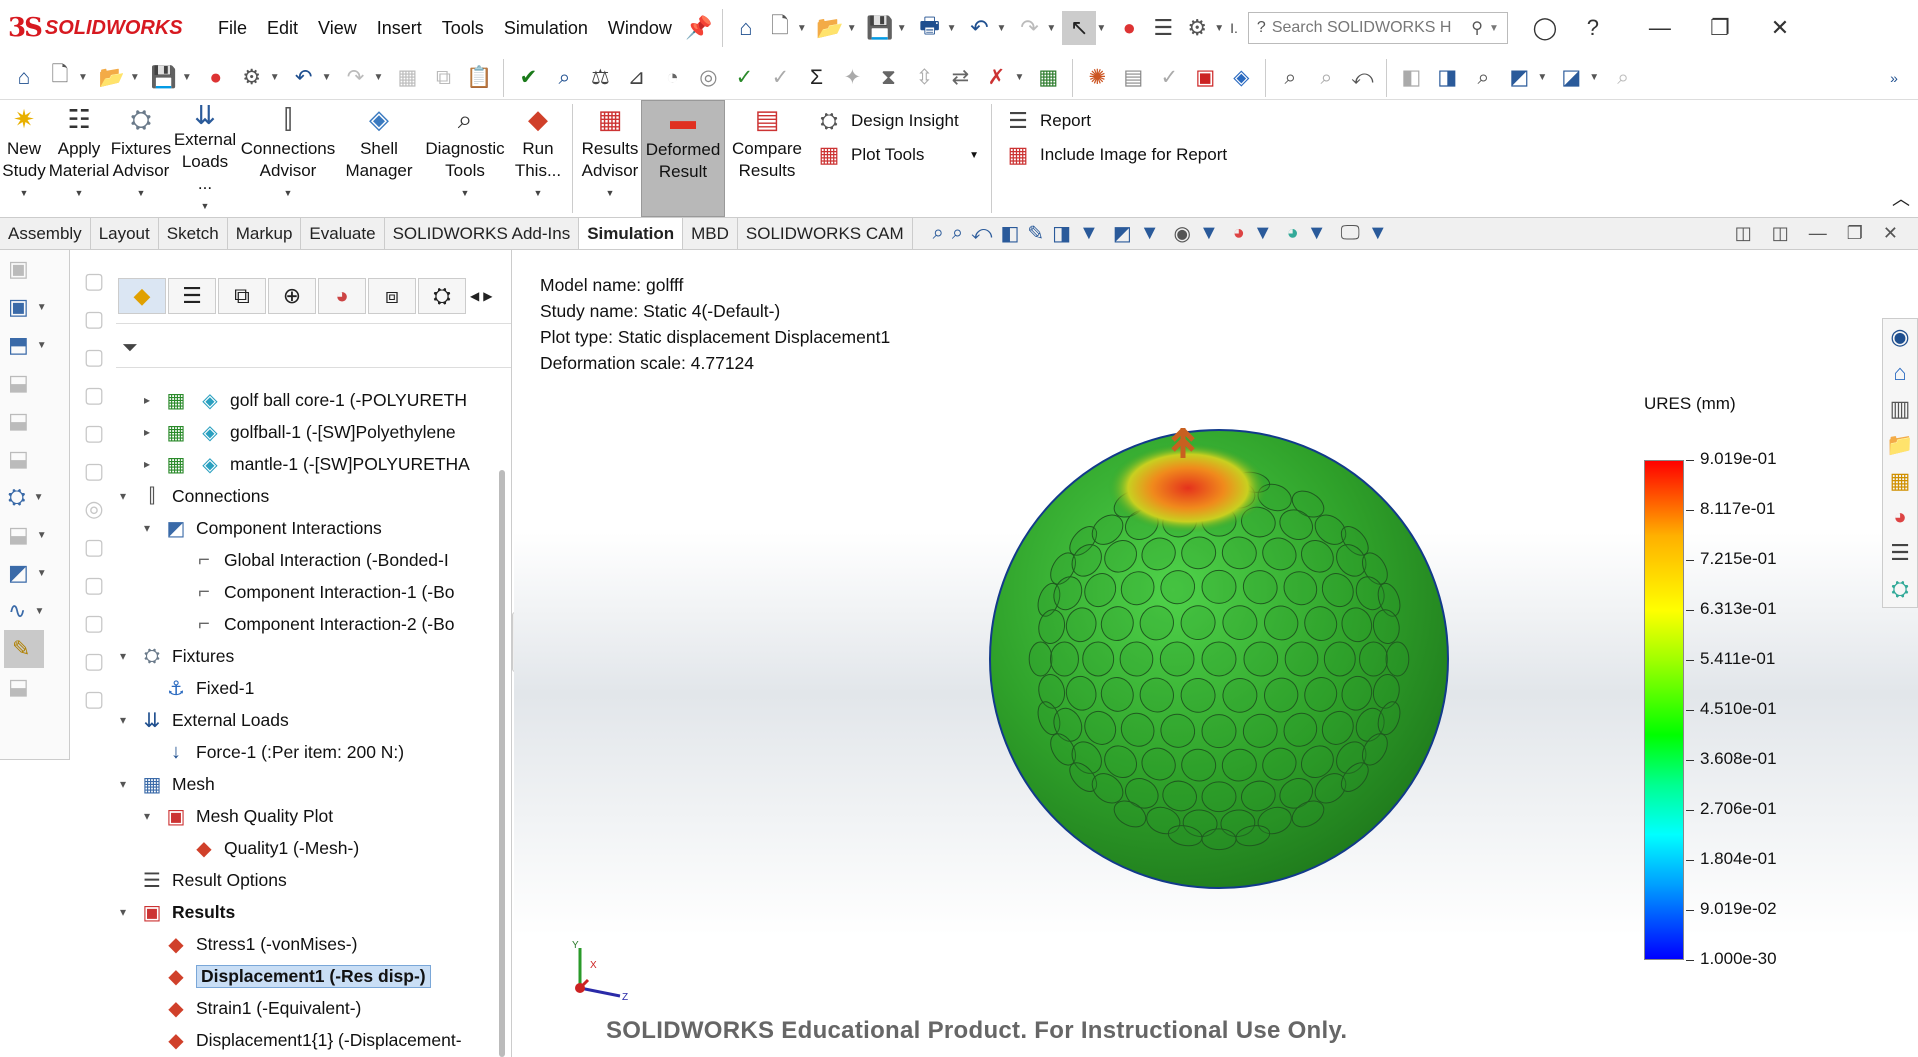 This screenshot has height=1057, width=1918. Describe the element at coordinates (1115, 155) in the screenshot. I see `include-image-button: ▦ Include Image for Report` at that location.